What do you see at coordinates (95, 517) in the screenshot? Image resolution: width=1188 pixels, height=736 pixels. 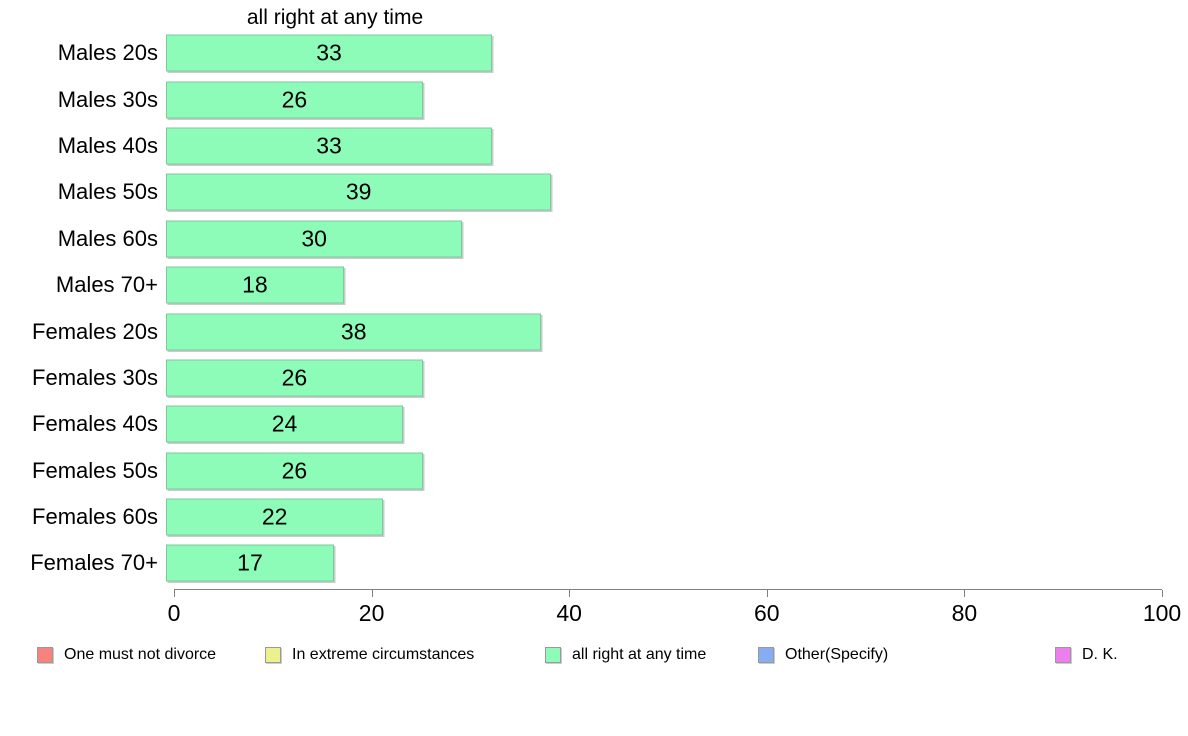 I see `category-label: Females 60s` at bounding box center [95, 517].